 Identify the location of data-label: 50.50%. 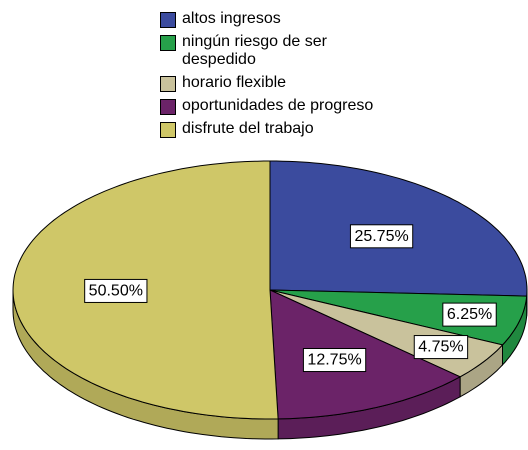
(116, 290).